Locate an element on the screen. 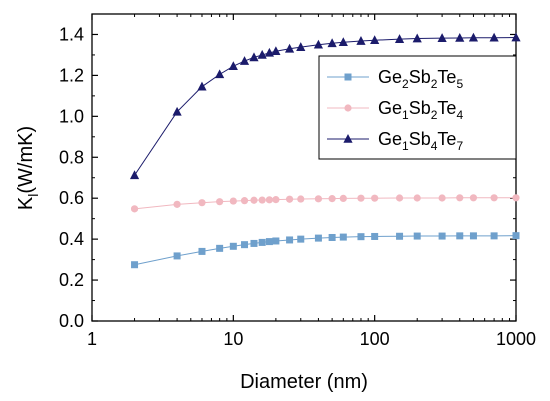  legend-label: Ge2Sb2Te5 is located at coordinates (420, 79).